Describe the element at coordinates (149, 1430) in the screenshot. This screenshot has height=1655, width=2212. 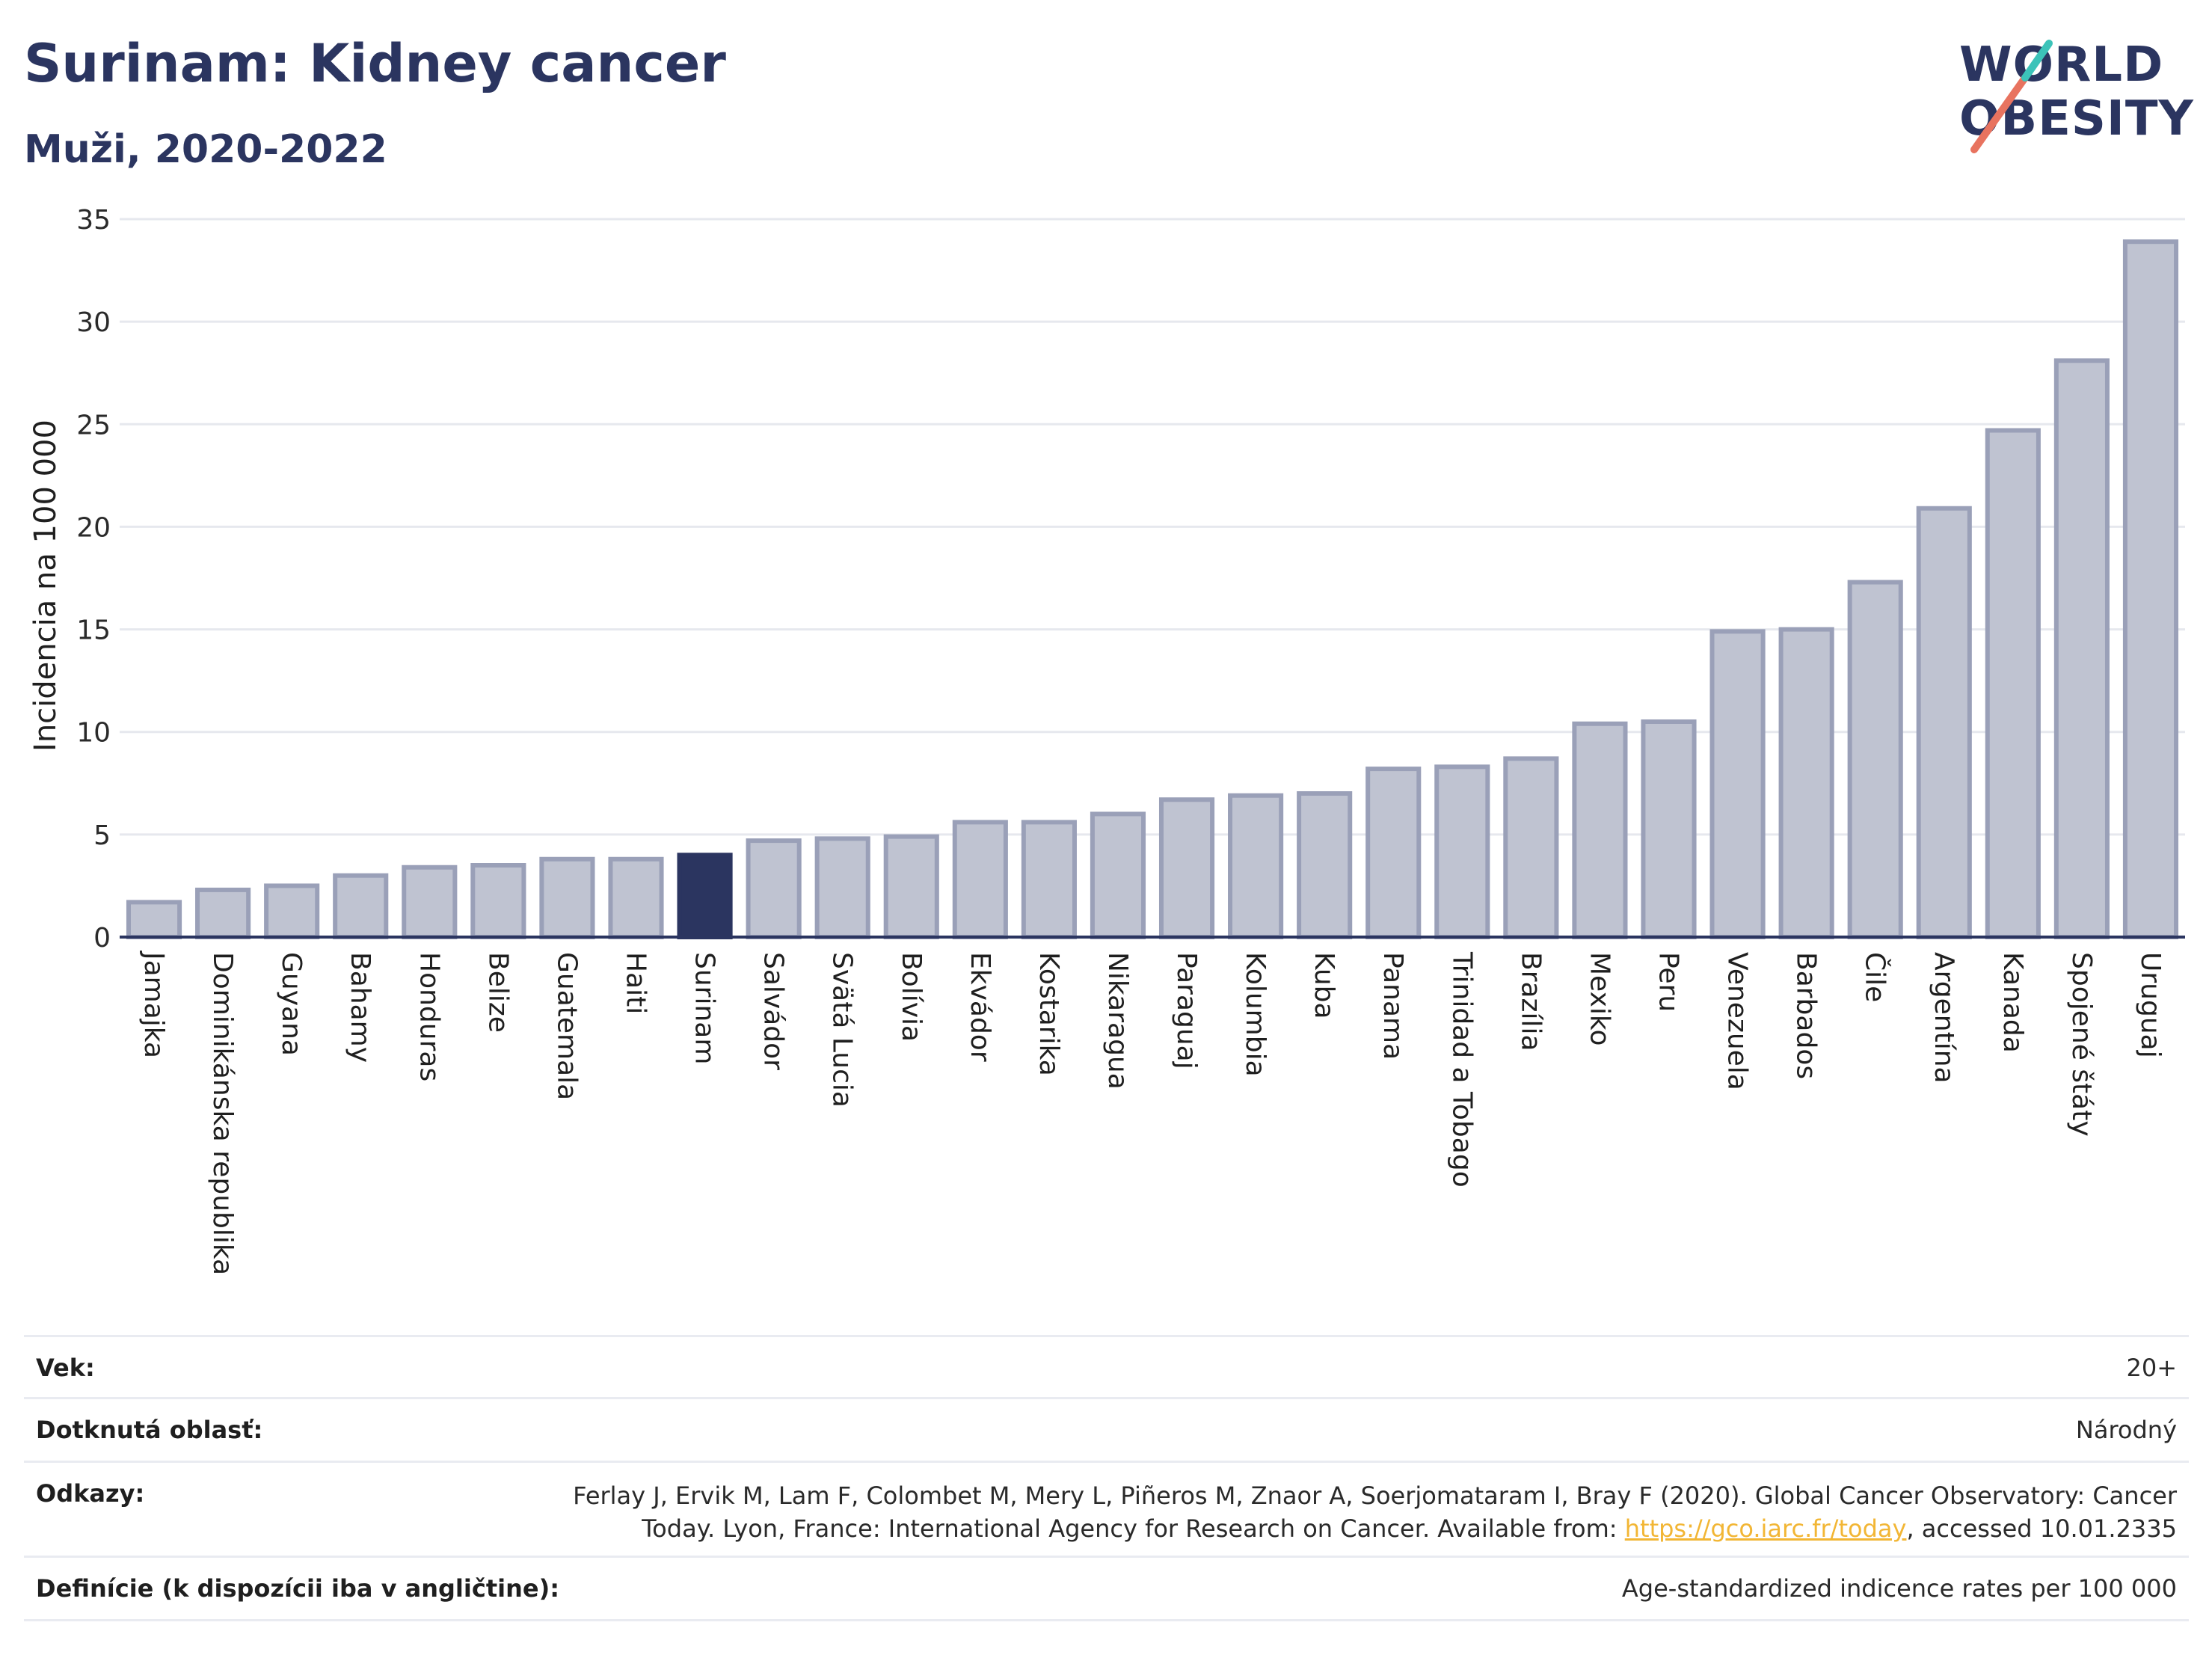
I see `meta-label-area: Dotknutá oblasť:` at that location.